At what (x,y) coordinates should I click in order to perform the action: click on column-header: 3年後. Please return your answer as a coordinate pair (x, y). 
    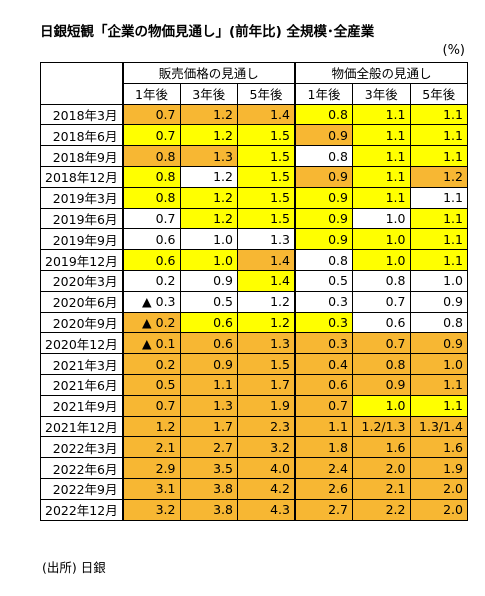
    Looking at the image, I should click on (381, 93).